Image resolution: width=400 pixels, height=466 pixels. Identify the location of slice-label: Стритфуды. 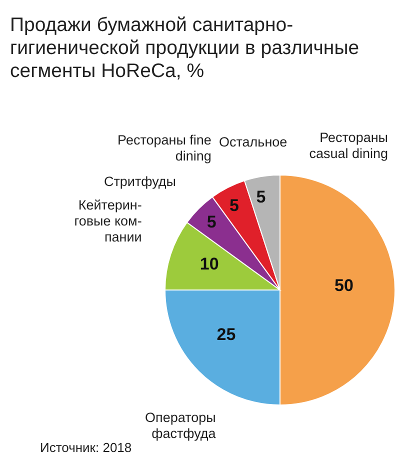
(140, 182).